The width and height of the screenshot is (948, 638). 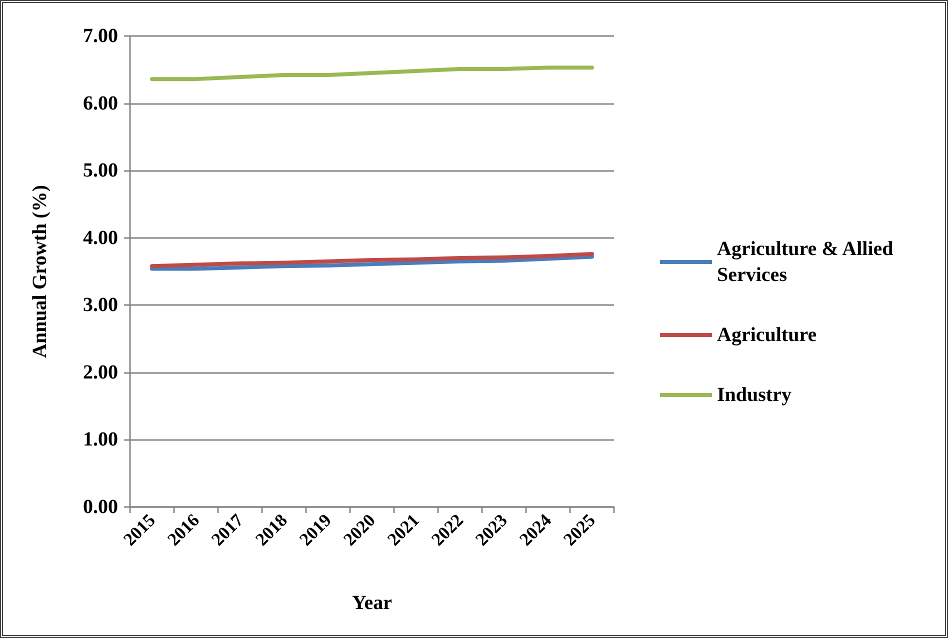 I want to click on legend-label: Agriculture, so click(x=767, y=335).